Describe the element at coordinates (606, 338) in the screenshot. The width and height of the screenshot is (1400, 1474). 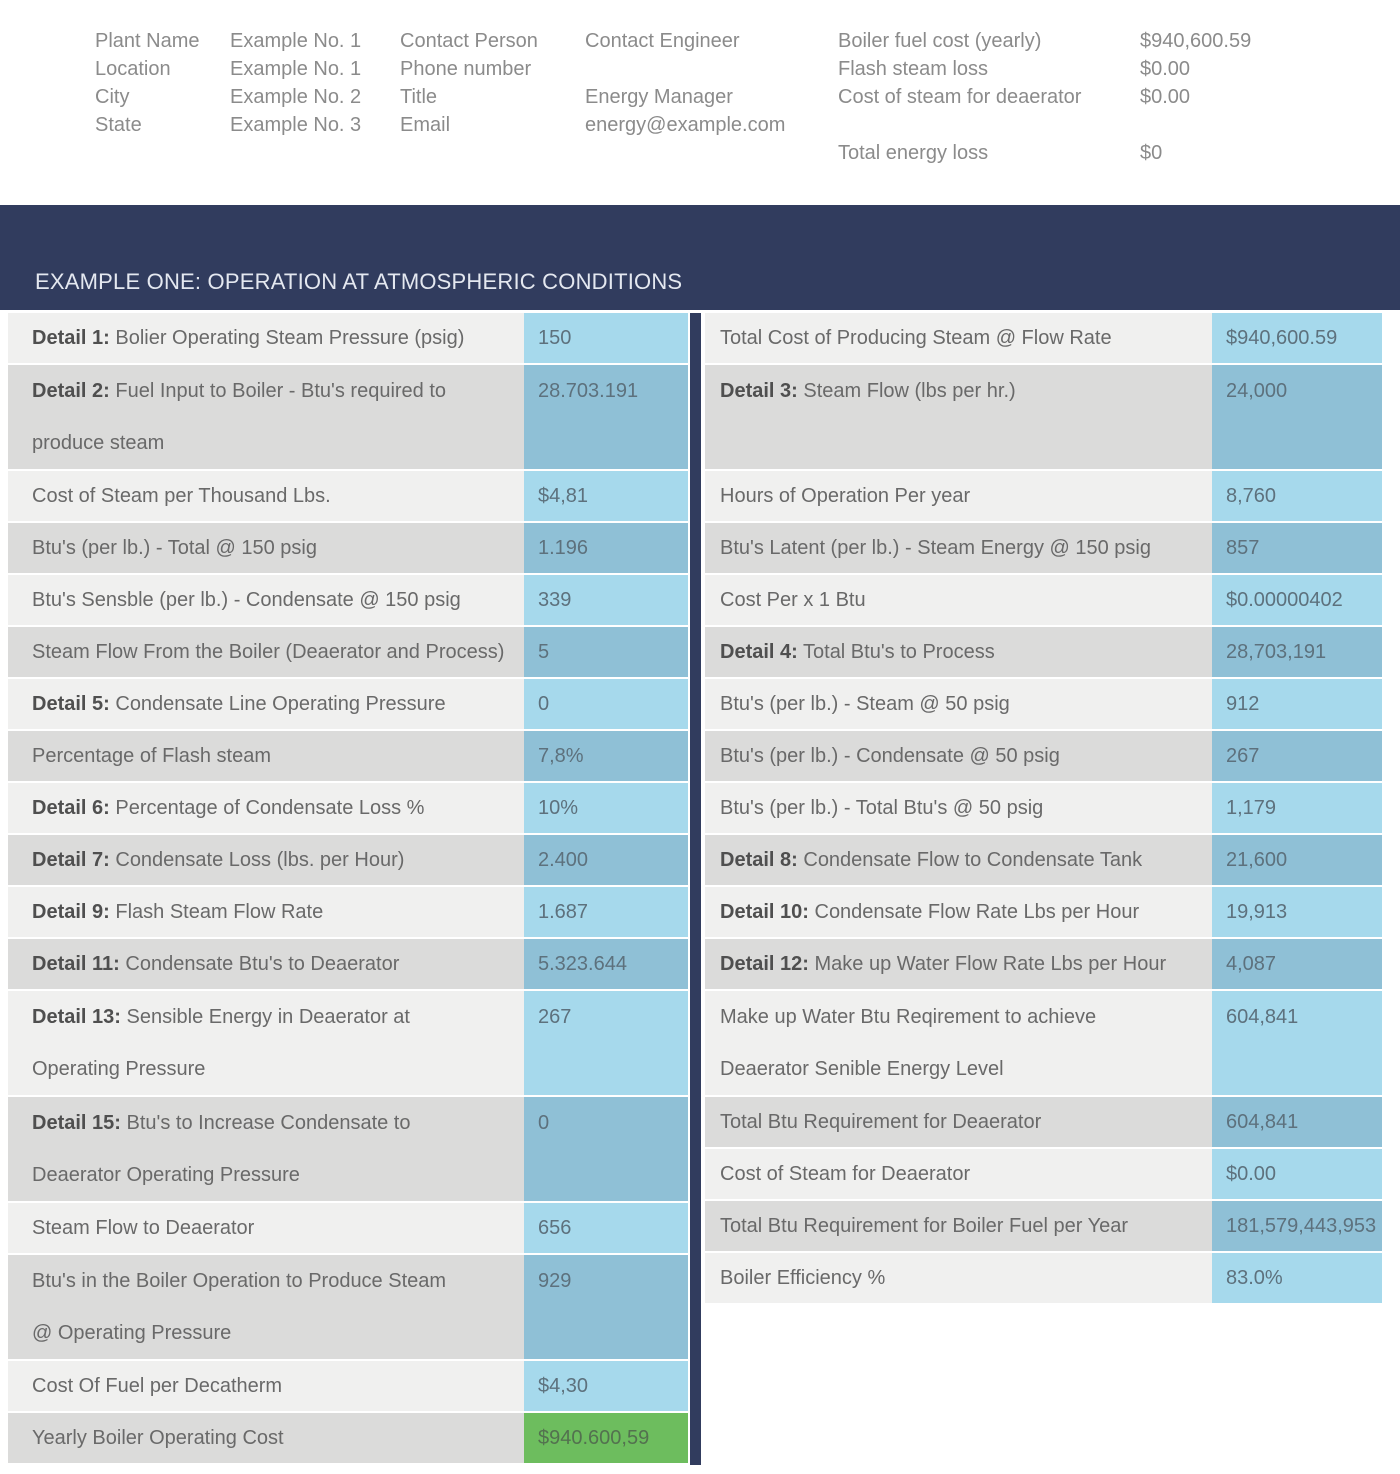
I see `row-value: 150` at that location.